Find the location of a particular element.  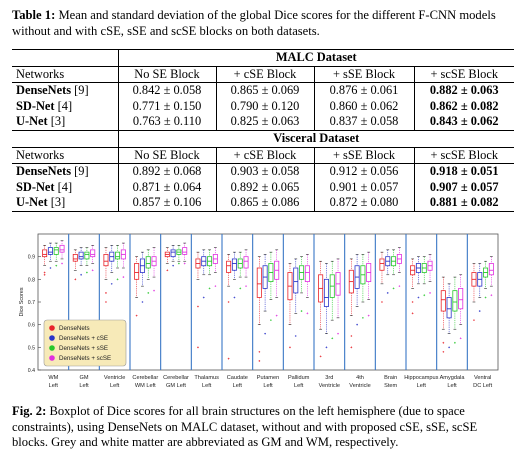

score-cell: 0.918 ± 0.051 is located at coordinates (464, 171).